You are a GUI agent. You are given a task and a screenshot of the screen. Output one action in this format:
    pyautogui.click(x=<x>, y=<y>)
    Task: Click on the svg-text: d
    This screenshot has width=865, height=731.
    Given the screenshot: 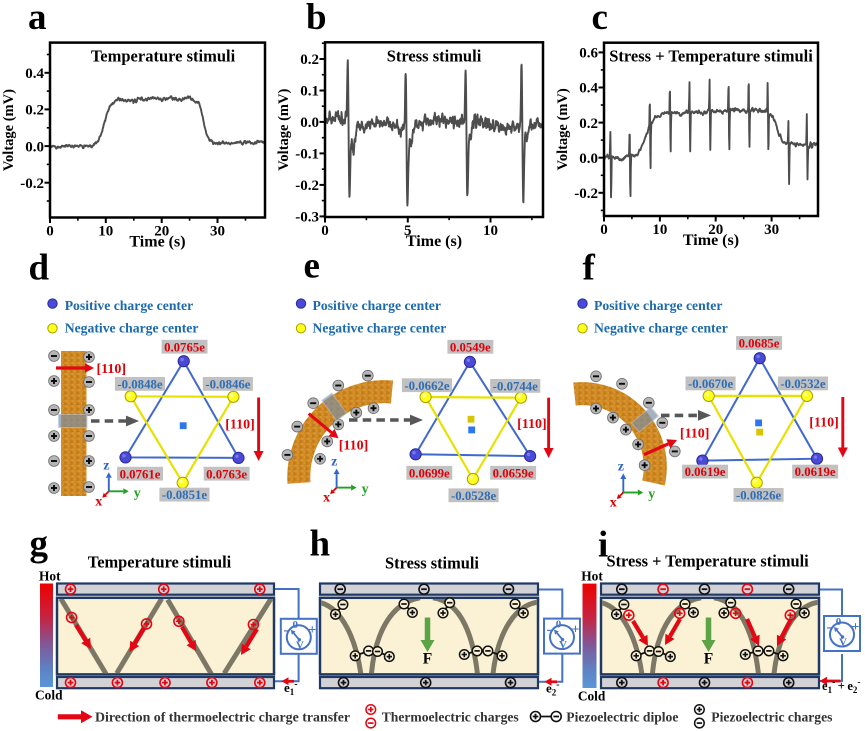 What is the action you would take?
    pyautogui.click(x=39, y=268)
    